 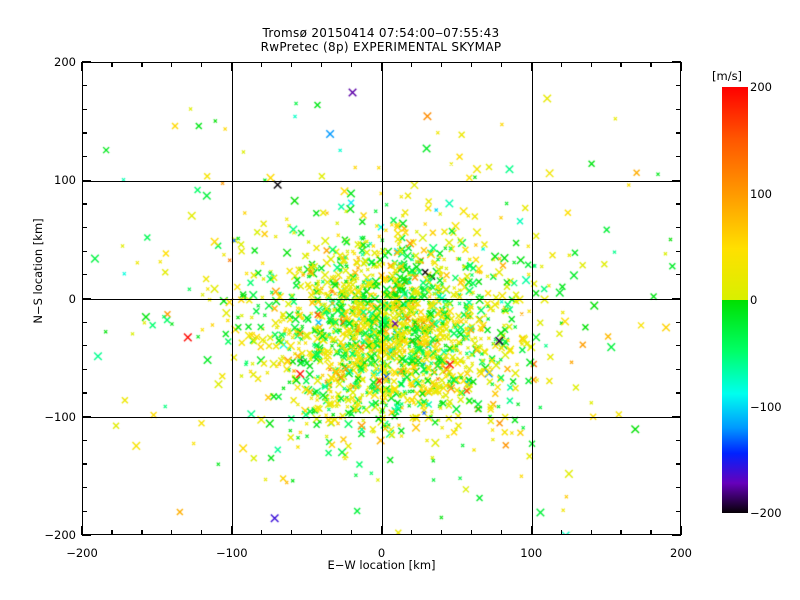 What do you see at coordinates (735, 300) in the screenshot?
I see `colorbar-gradient` at bounding box center [735, 300].